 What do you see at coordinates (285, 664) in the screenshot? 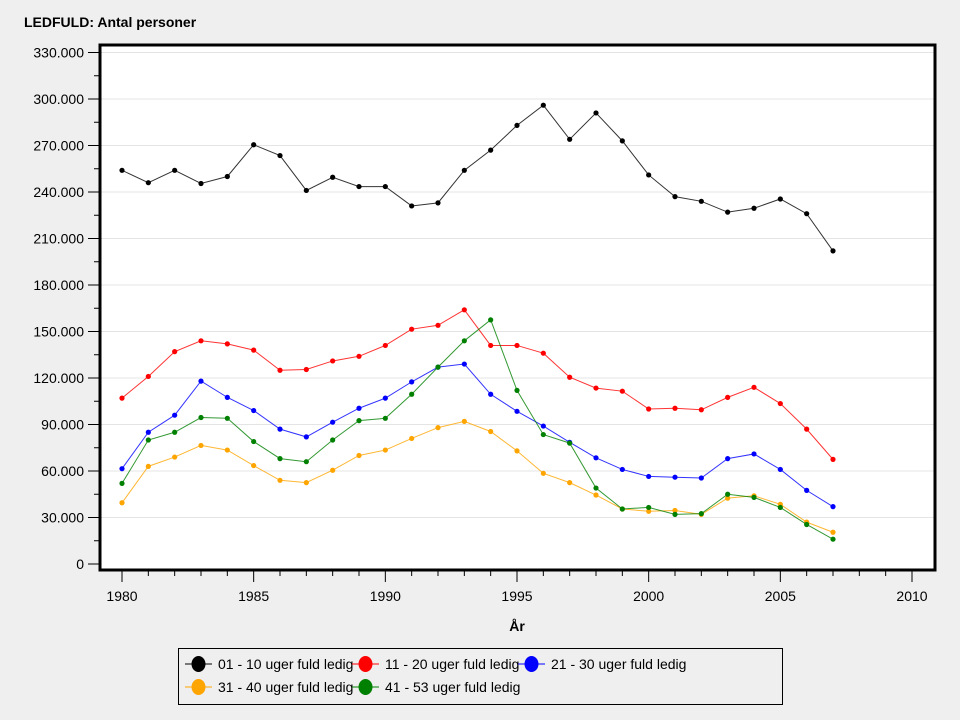
I see `legend-label: 01 - 10 uger fuld ledig` at bounding box center [285, 664].